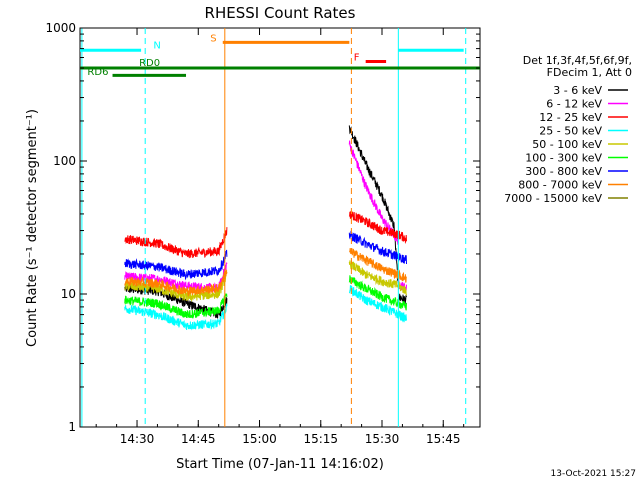 The height and width of the screenshot is (484, 640). I want to click on y-tick-label-4: 1000, so click(60, 28).